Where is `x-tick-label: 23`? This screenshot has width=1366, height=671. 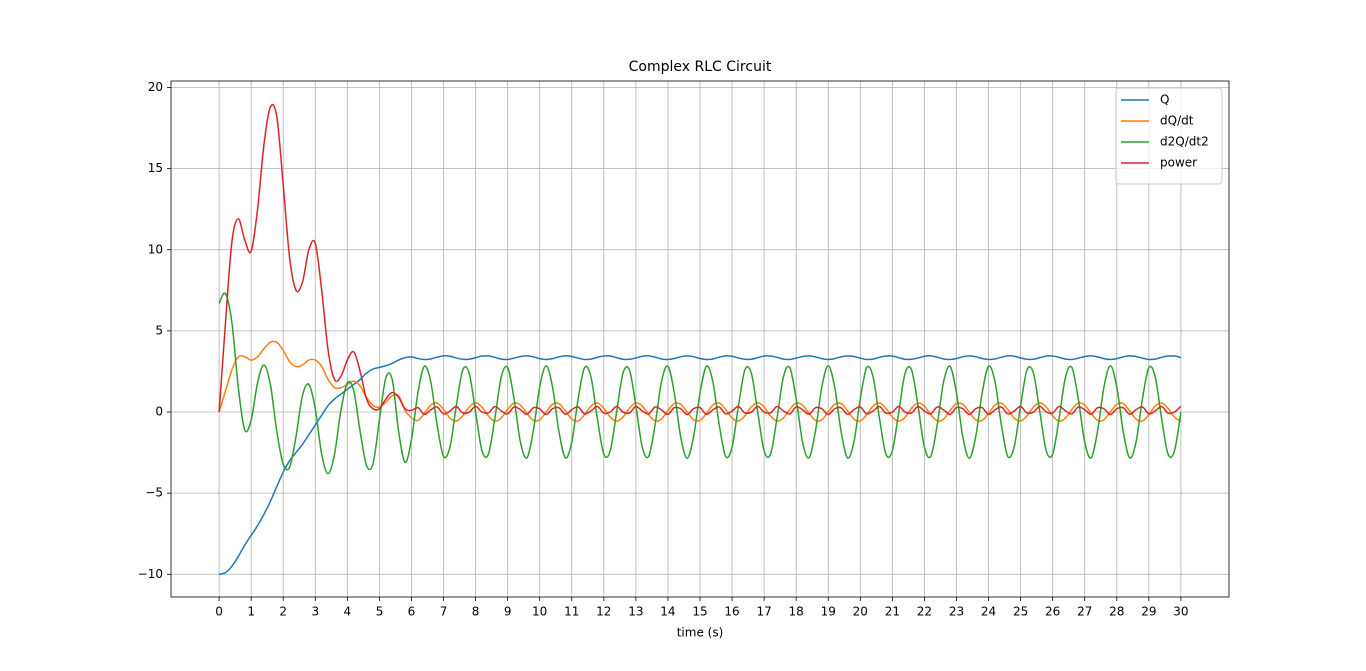
x-tick-label: 23 is located at coordinates (956, 612).